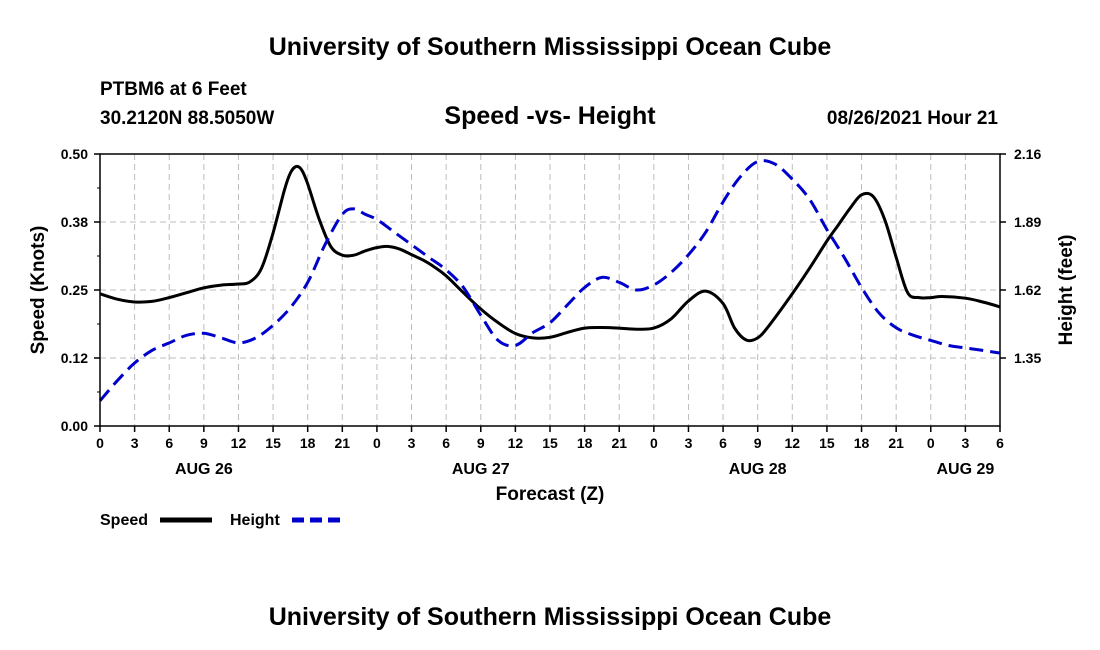 Image resolution: width=1100 pixels, height=650 pixels. Describe the element at coordinates (758, 469) in the screenshot. I see `date-label: AUG 28` at that location.